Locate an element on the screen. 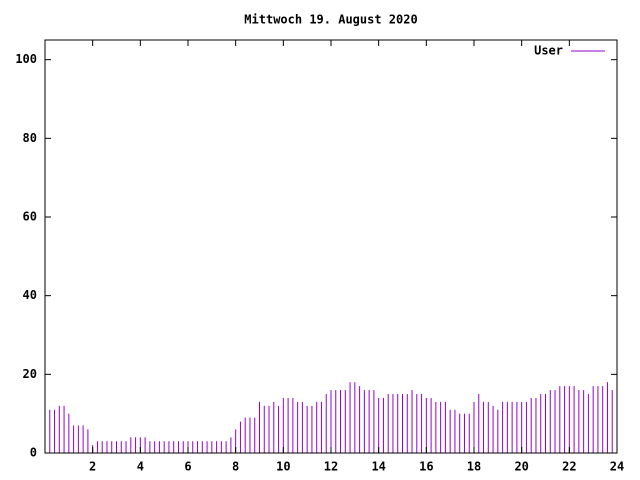  x-tick-label: 22 is located at coordinates (569, 467).